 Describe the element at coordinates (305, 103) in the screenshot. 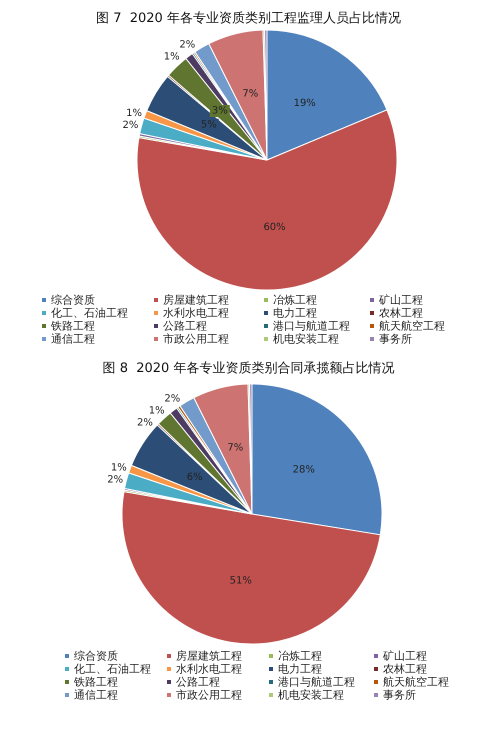

I see `data-label: 19%` at that location.